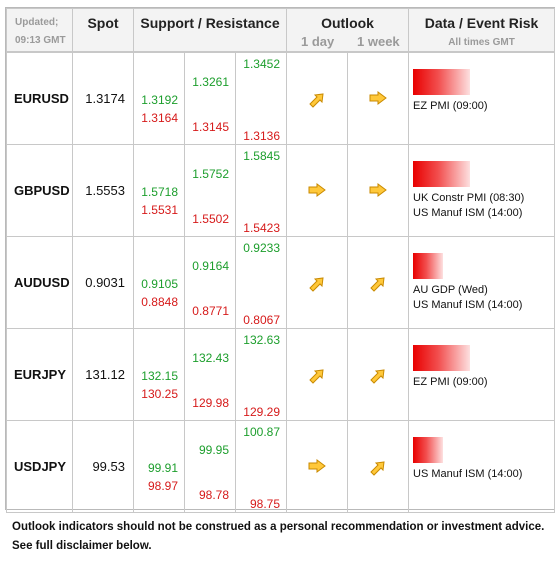 Image resolution: width=560 pixels, height=570 pixels. What do you see at coordinates (481, 42) in the screenshot?
I see `data-header-sub: All times GMT` at bounding box center [481, 42].